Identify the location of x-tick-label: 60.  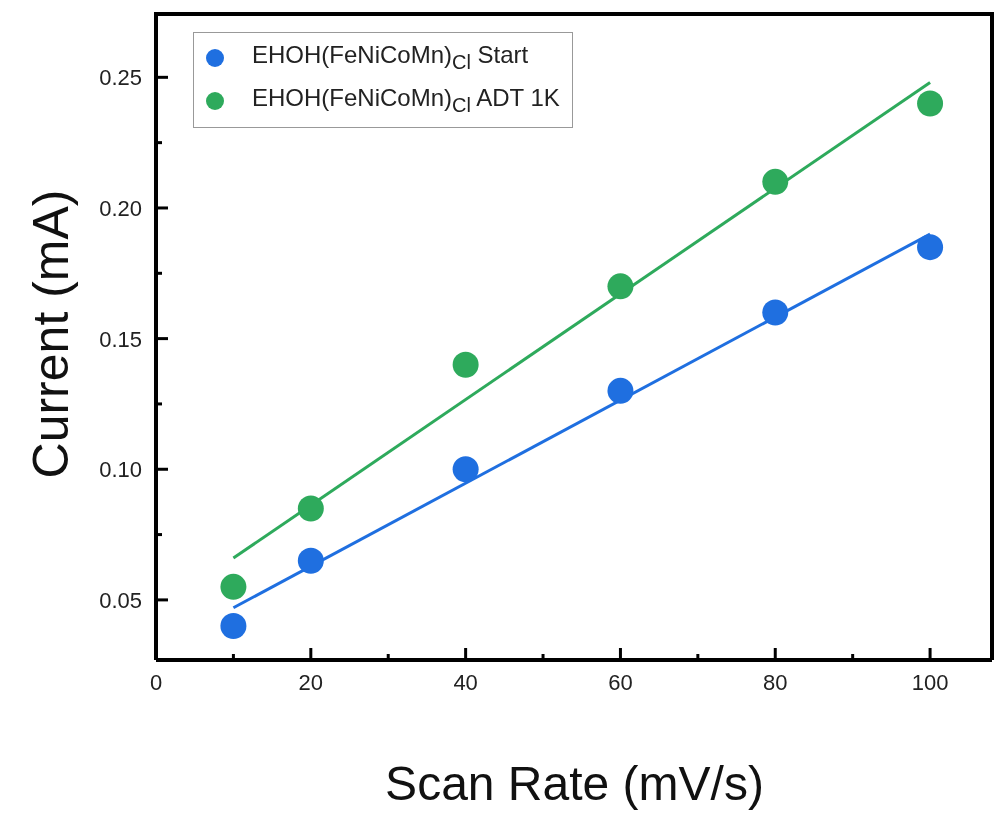
(620, 682).